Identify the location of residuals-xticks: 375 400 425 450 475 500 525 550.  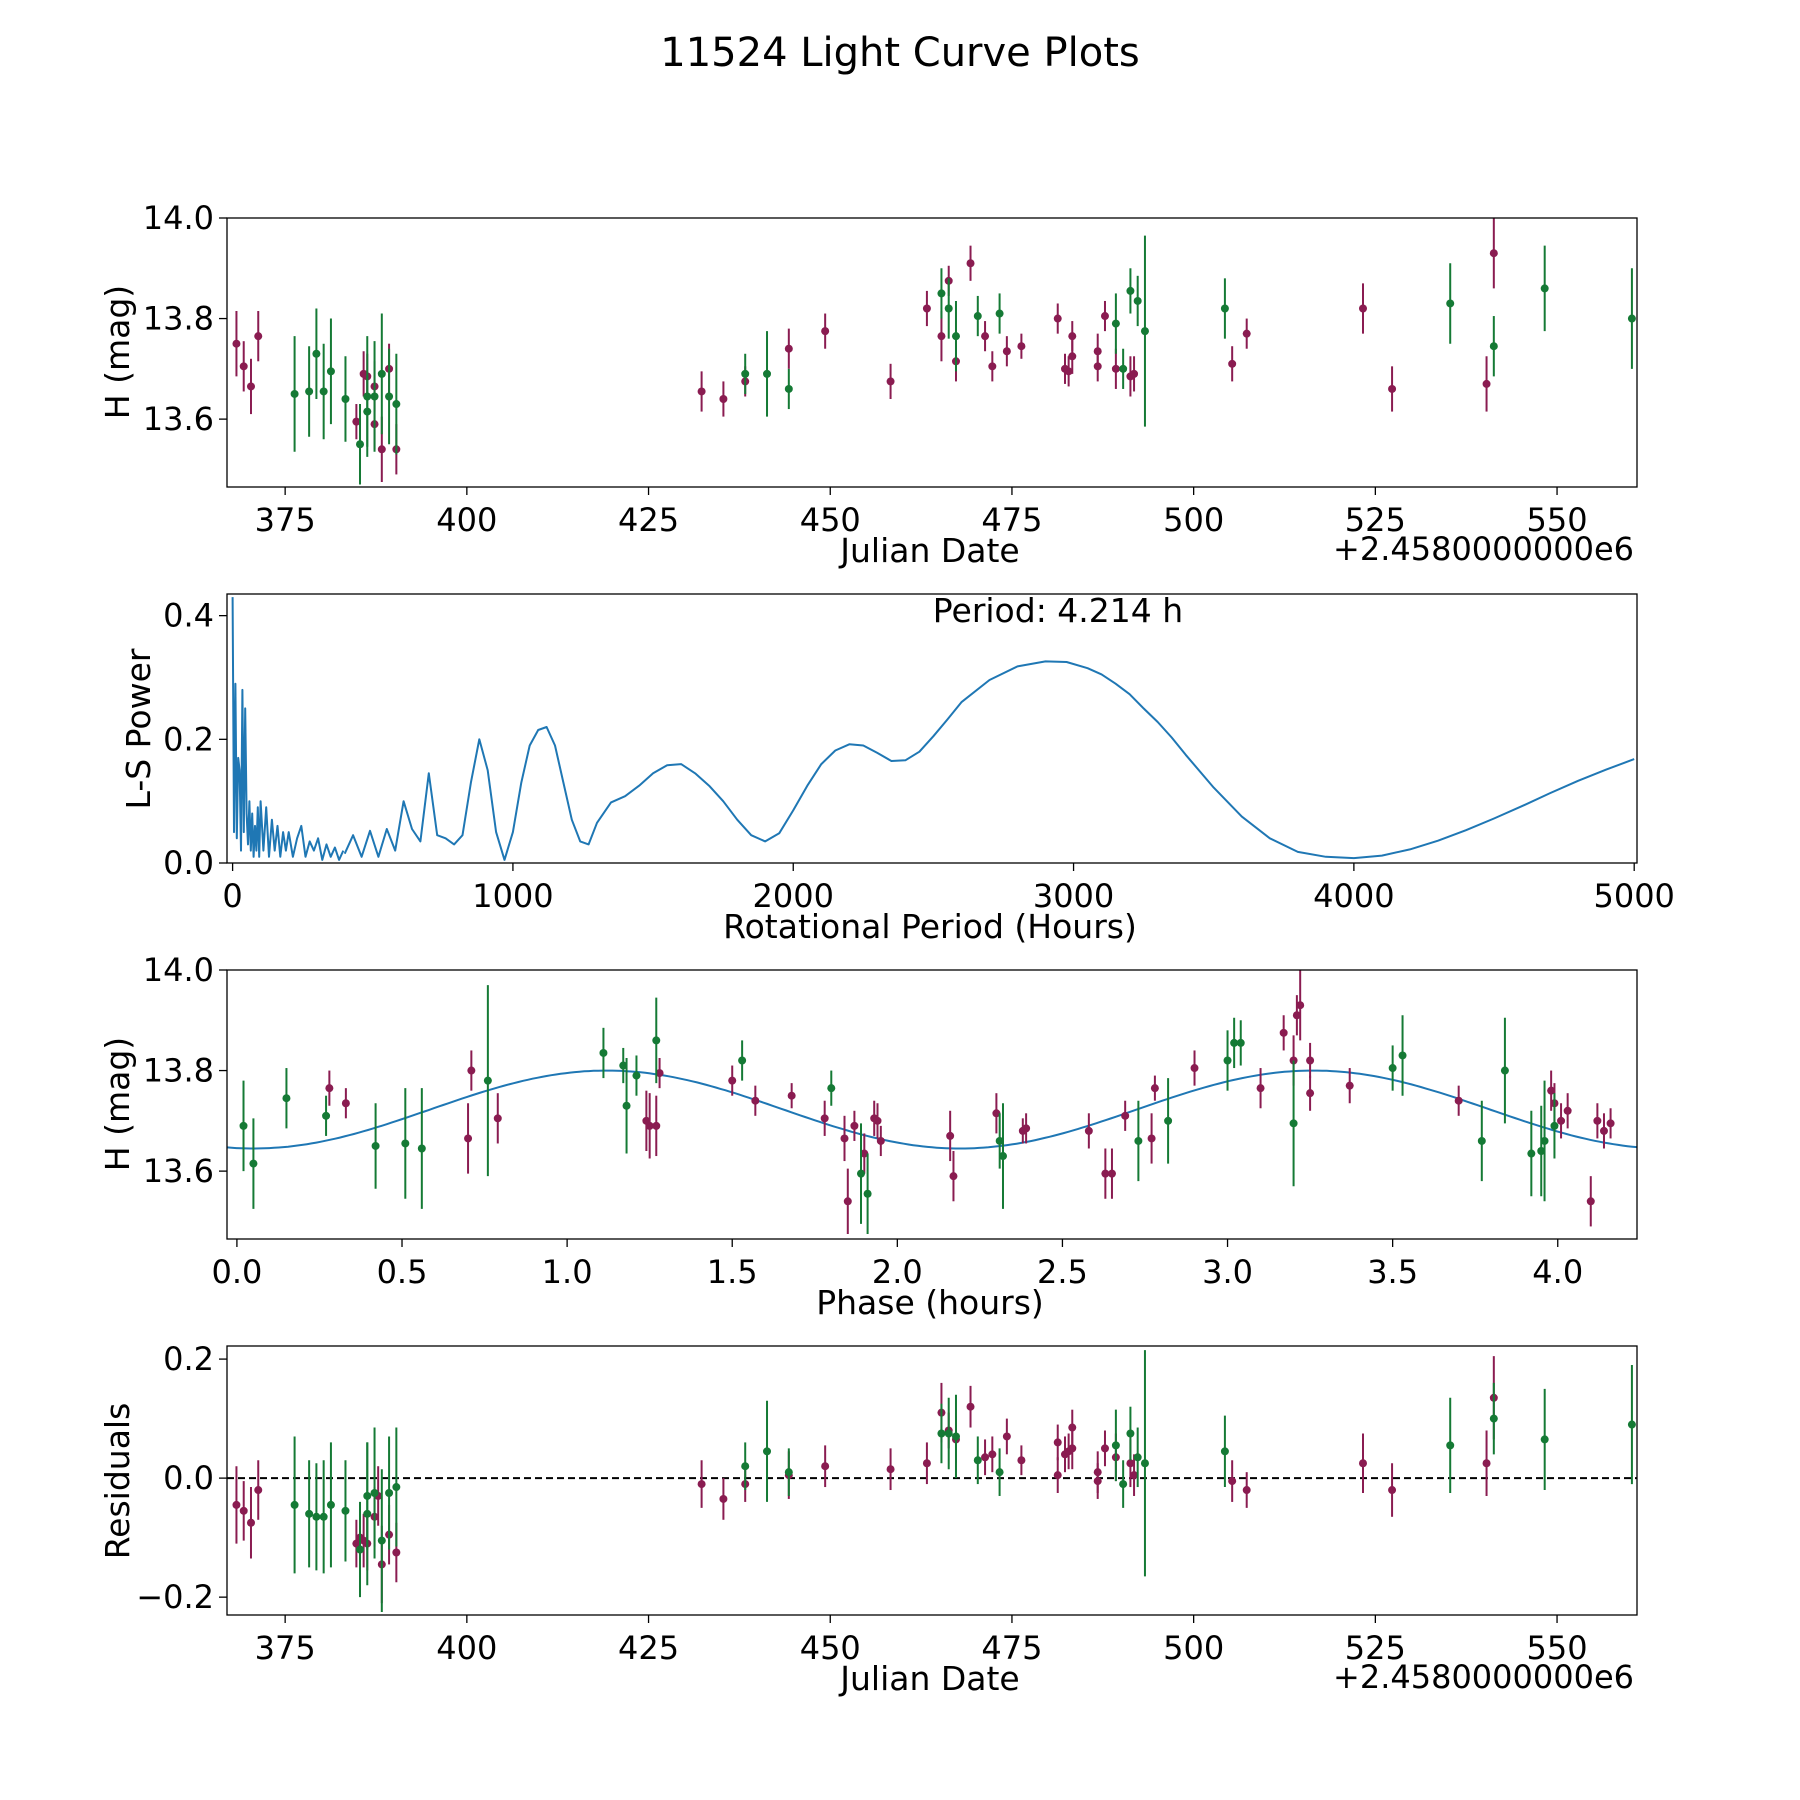
(921, 1641).